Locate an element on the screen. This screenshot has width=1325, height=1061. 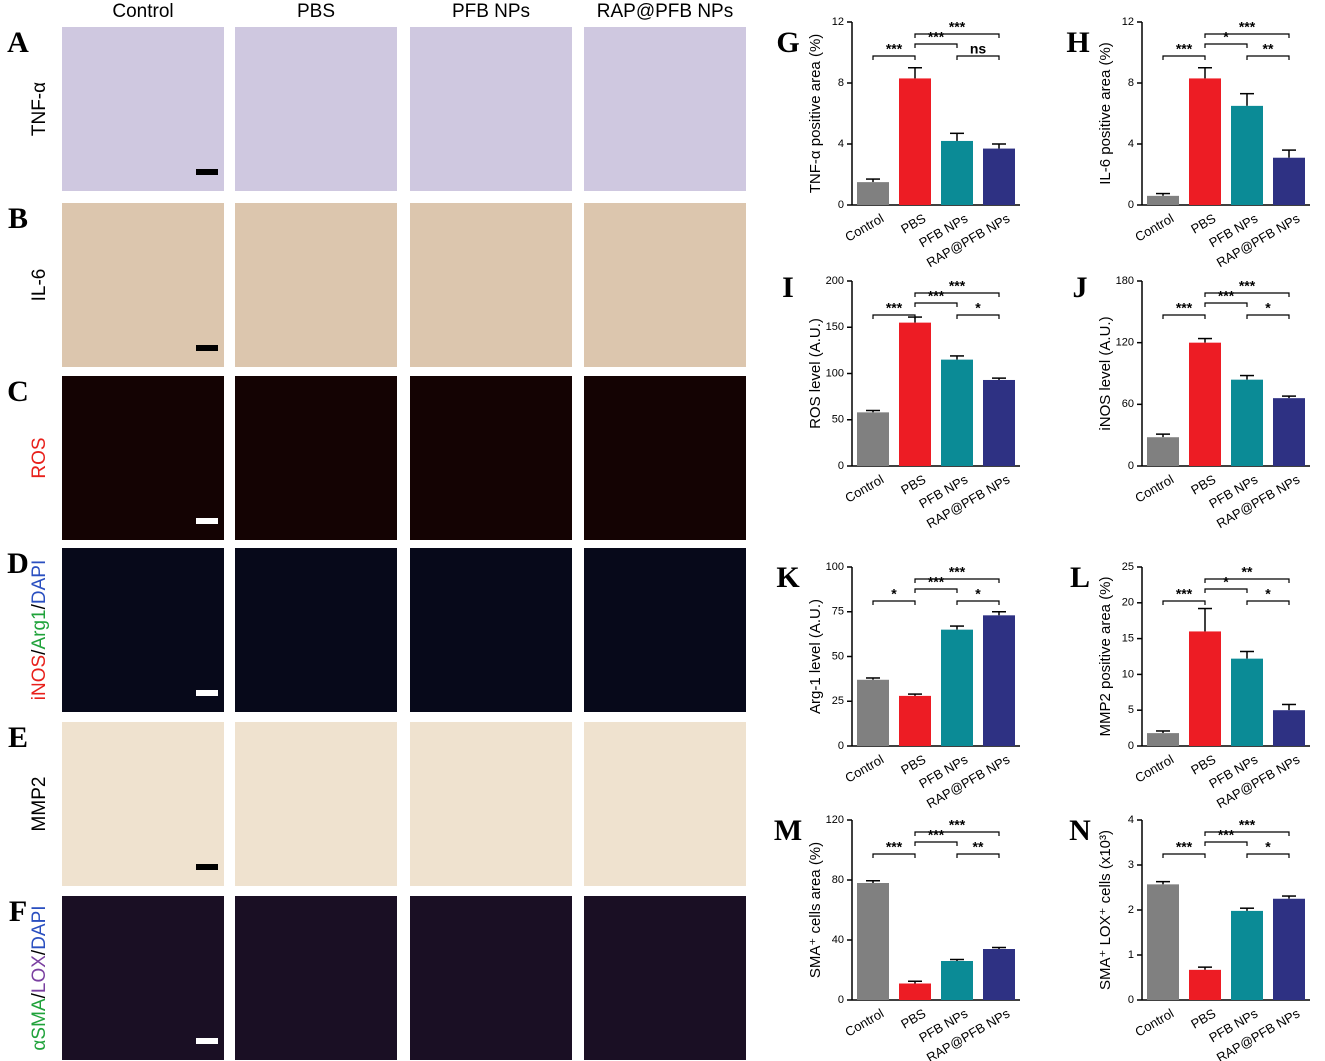
y-tick-label: 10 is located at coordinates (1128, 674).